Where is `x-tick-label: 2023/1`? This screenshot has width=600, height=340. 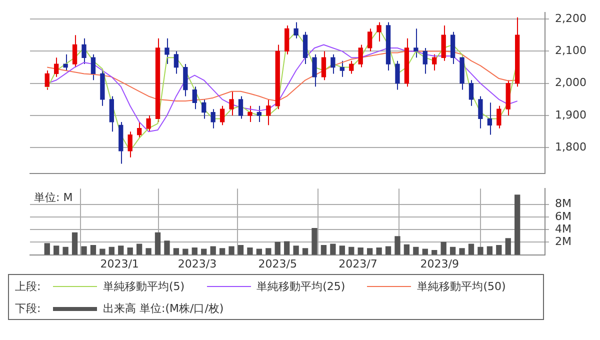
x-tick-label: 2023/1 is located at coordinates (119, 263).